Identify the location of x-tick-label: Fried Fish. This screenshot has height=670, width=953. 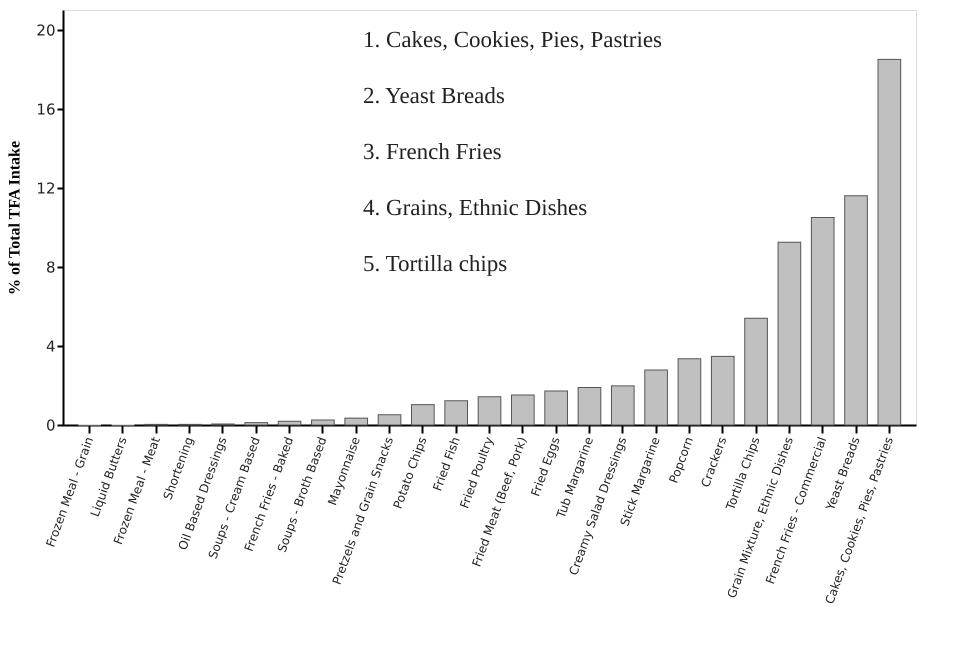
(446, 464).